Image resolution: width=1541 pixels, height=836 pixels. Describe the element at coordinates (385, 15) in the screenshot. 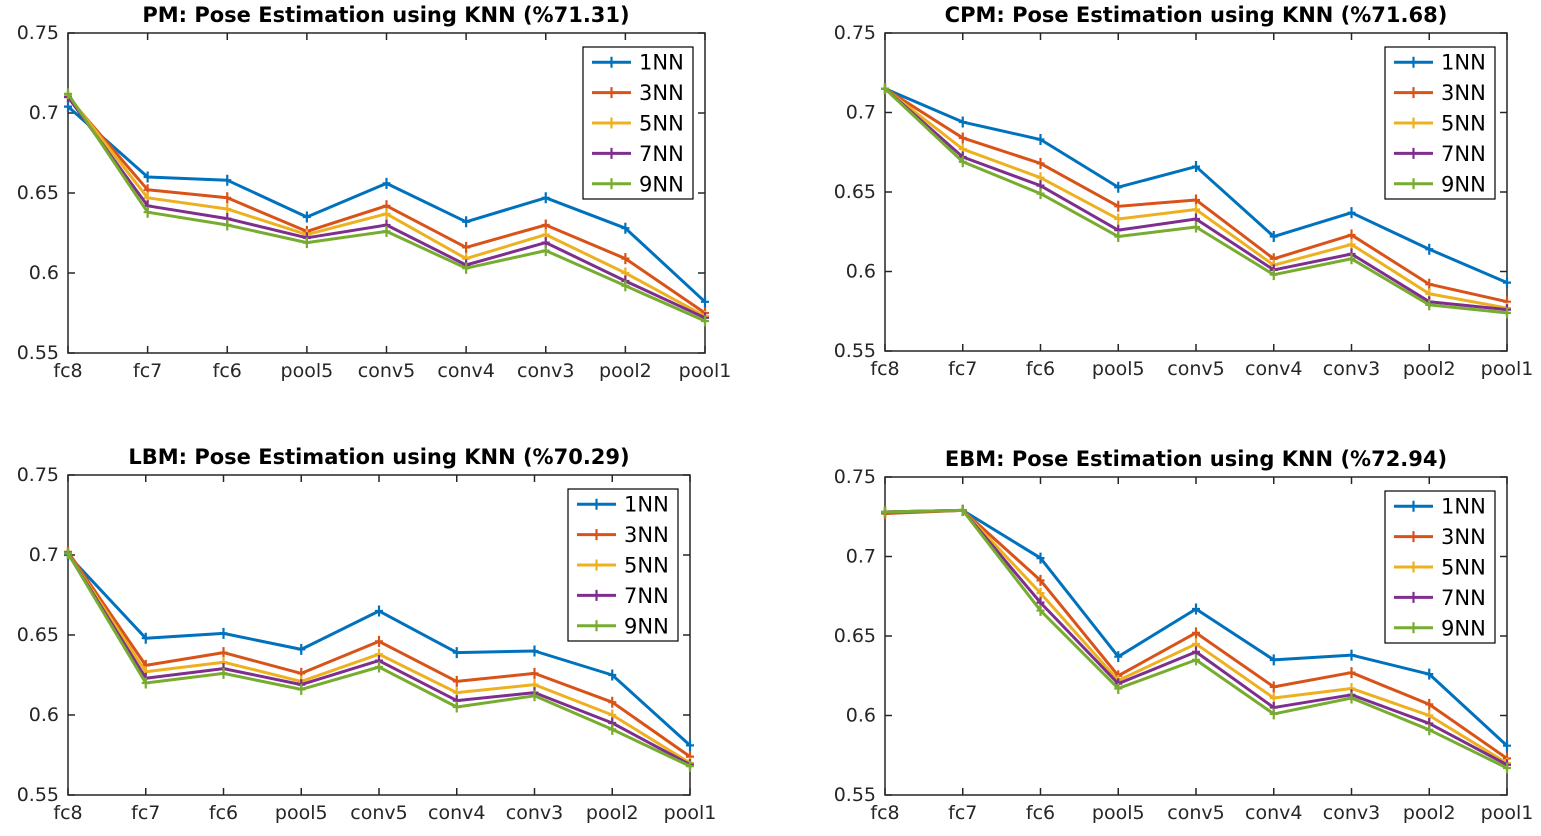

I see `chart-title-pm: PM: Pose Estimation using KNN (%71.31)` at that location.